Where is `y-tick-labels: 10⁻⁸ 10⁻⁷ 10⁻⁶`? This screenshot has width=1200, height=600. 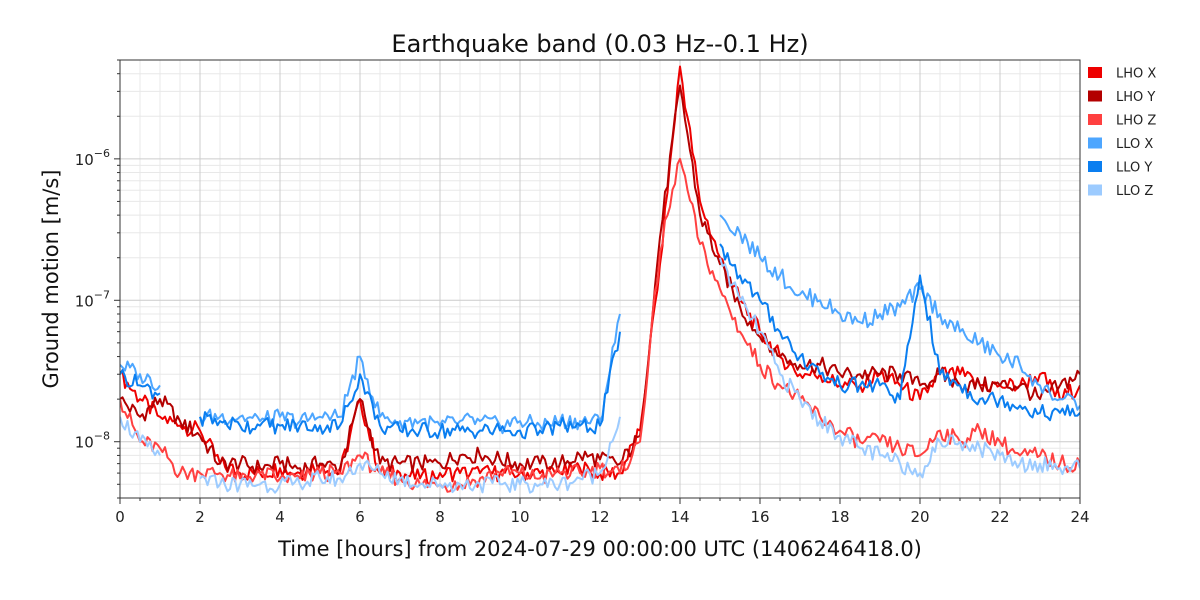
y-tick-labels: 10⁻⁸ 10⁻⁷ 10⁻⁶ is located at coordinates (92, 299).